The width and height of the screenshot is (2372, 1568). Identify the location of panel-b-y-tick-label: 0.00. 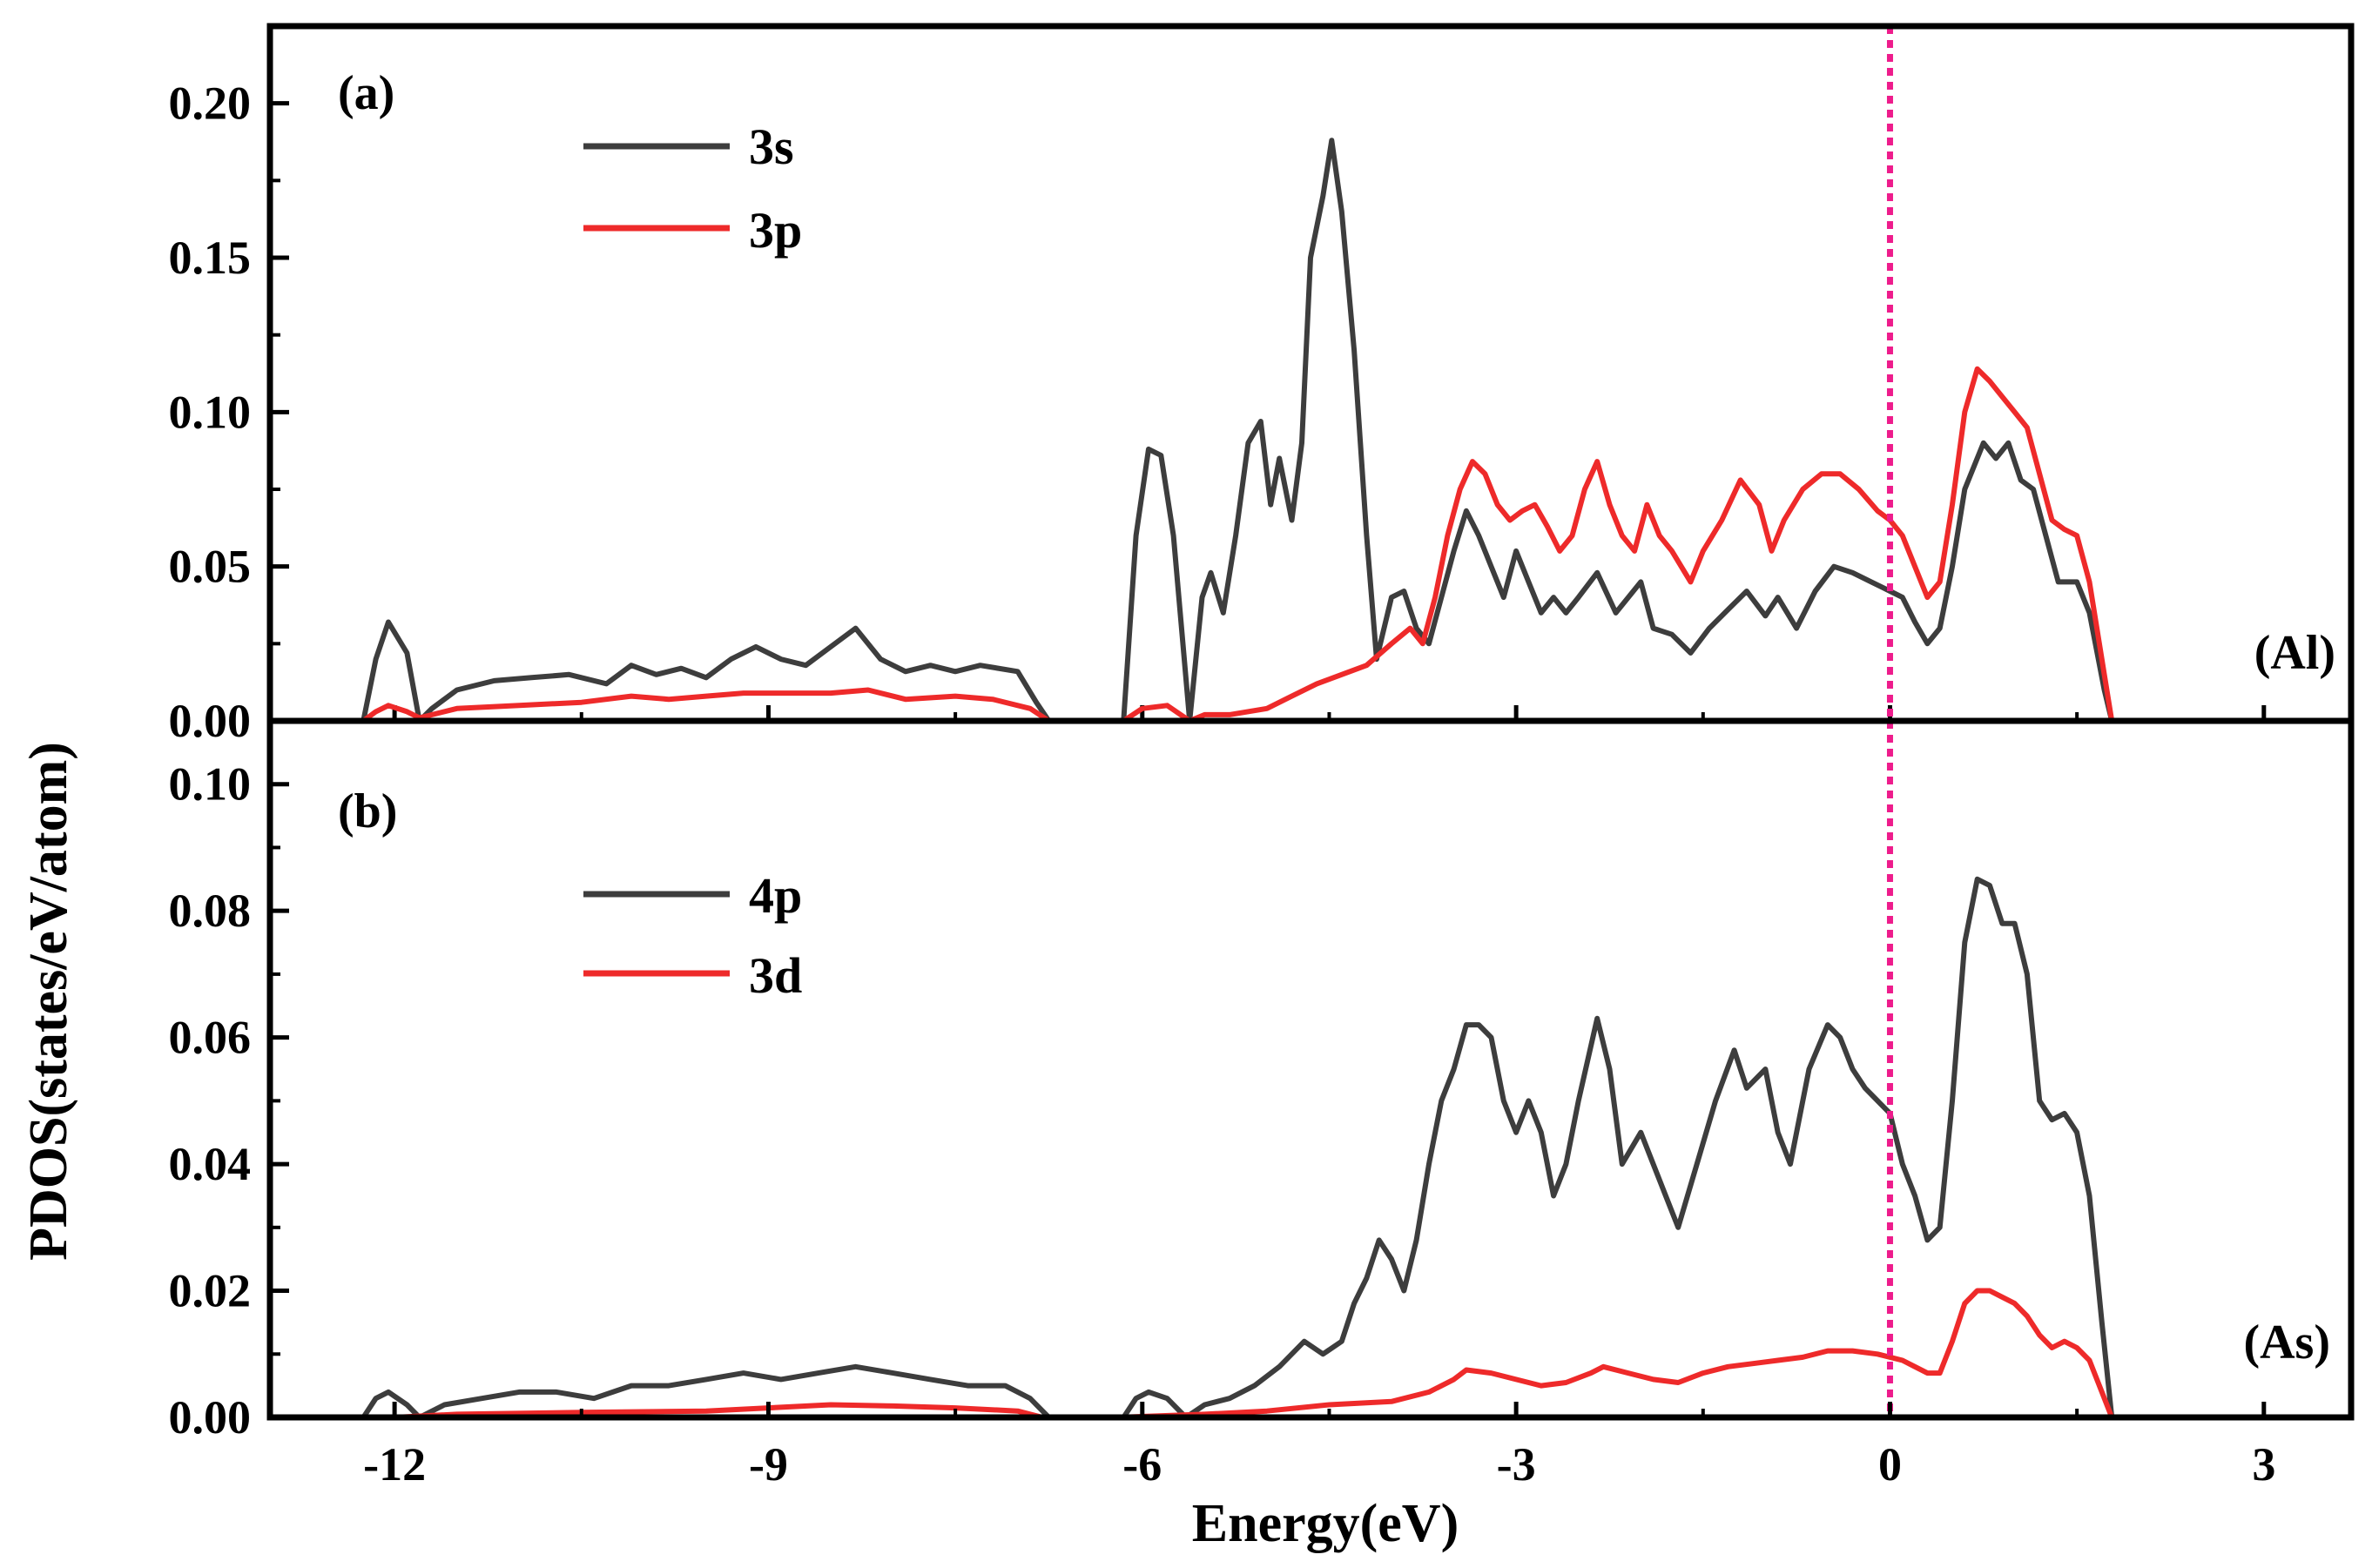
(210, 1417).